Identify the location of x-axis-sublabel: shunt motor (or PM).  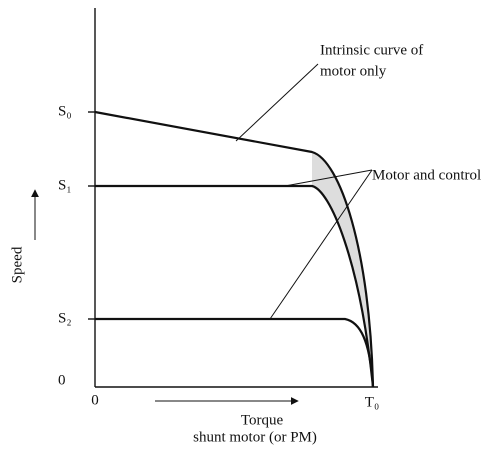
(255, 437).